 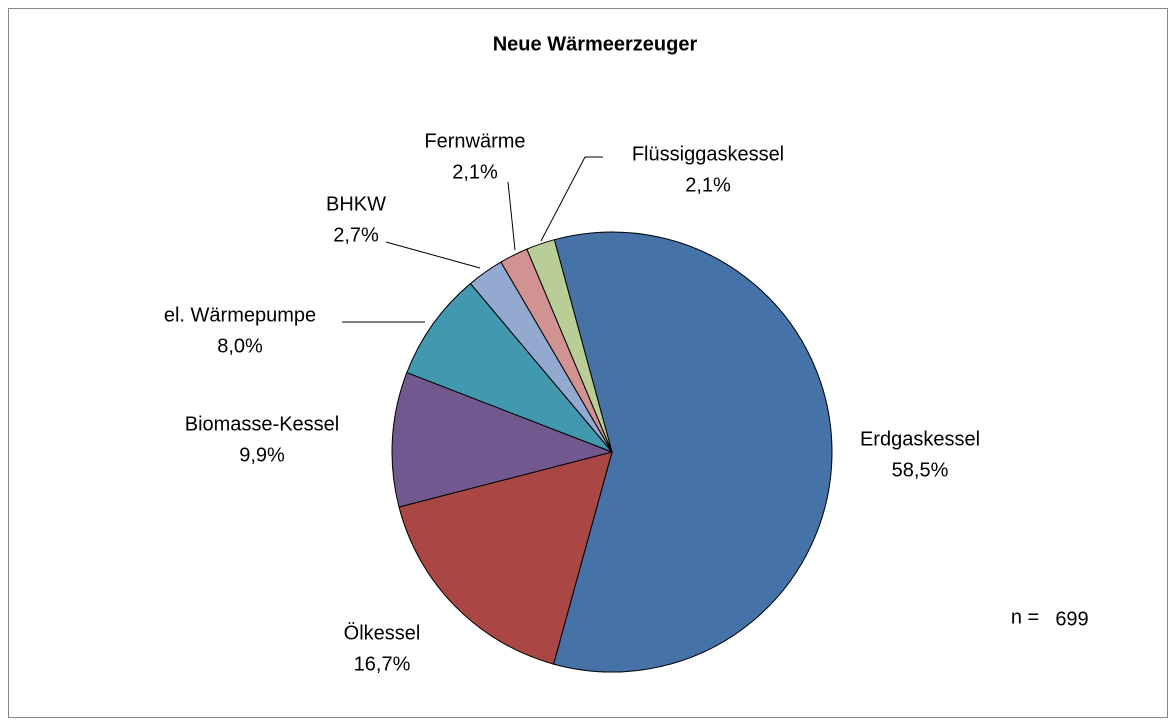 I want to click on annotation-label: n =, so click(x=1025, y=617).